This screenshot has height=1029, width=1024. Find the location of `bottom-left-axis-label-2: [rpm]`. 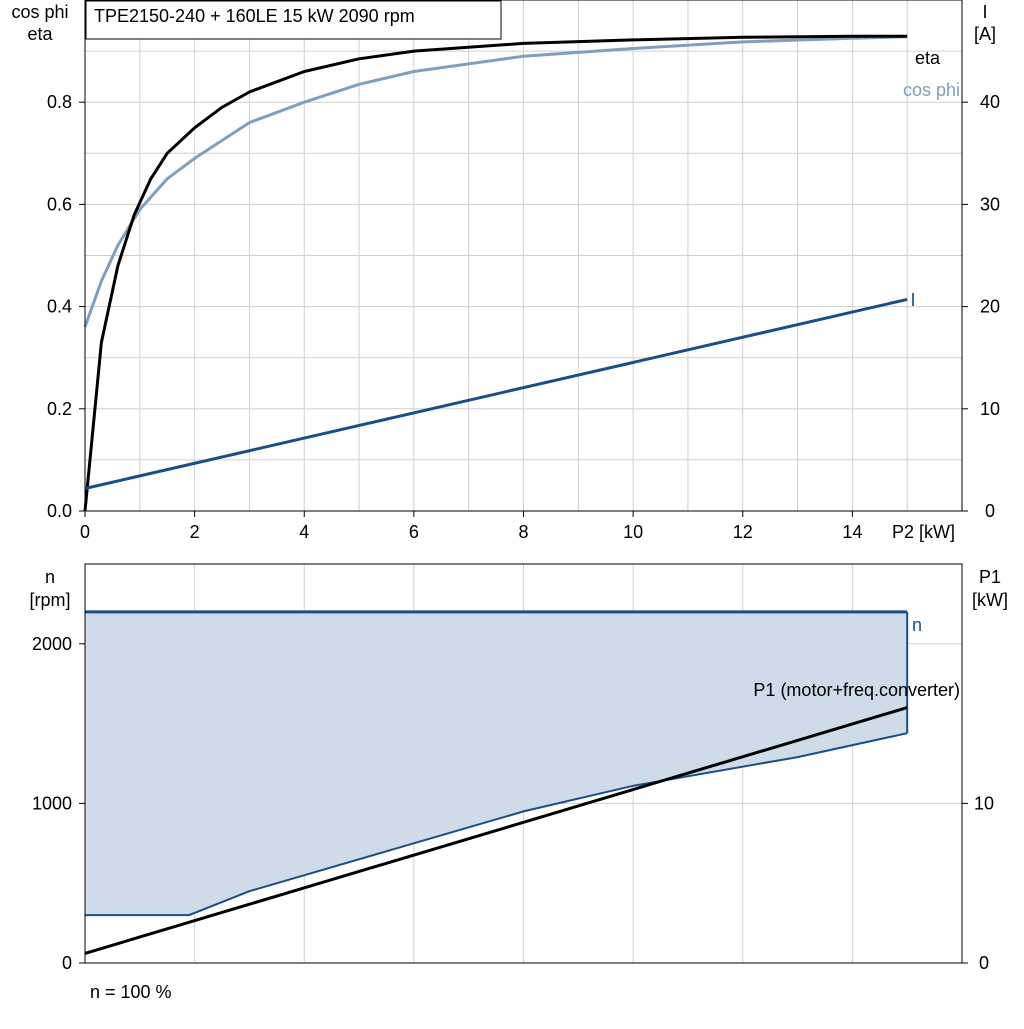

bottom-left-axis-label-2: [rpm] is located at coordinates (49, 600).